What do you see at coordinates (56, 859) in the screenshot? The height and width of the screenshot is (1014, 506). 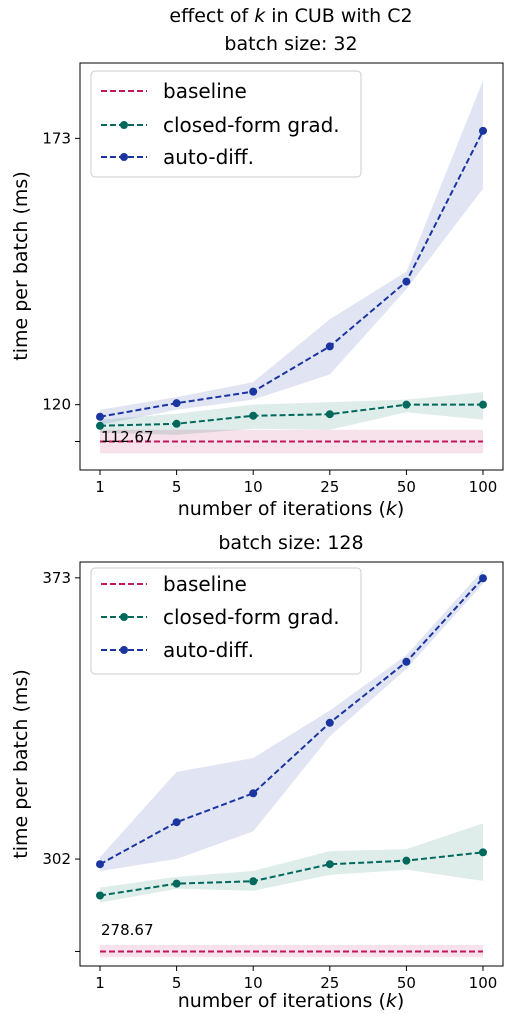 I see `y-tick-label: 302` at bounding box center [56, 859].